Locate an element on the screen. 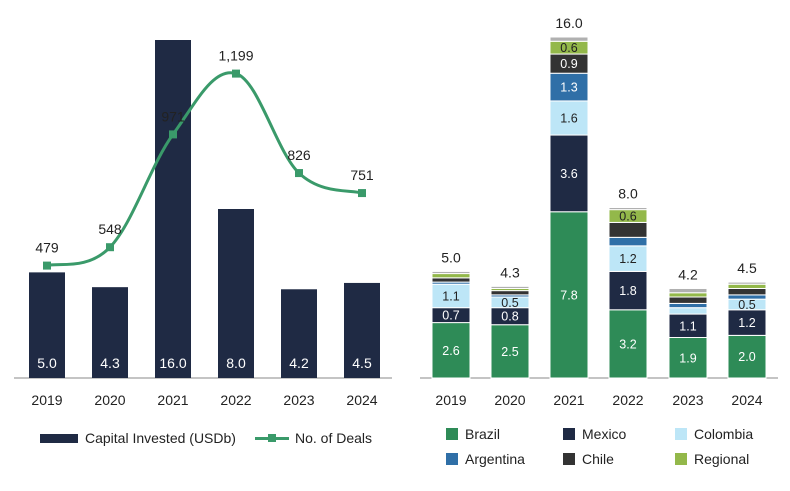 Image resolution: width=790 pixels, height=491 pixels. stack-seg-other-2022 is located at coordinates (628, 209).